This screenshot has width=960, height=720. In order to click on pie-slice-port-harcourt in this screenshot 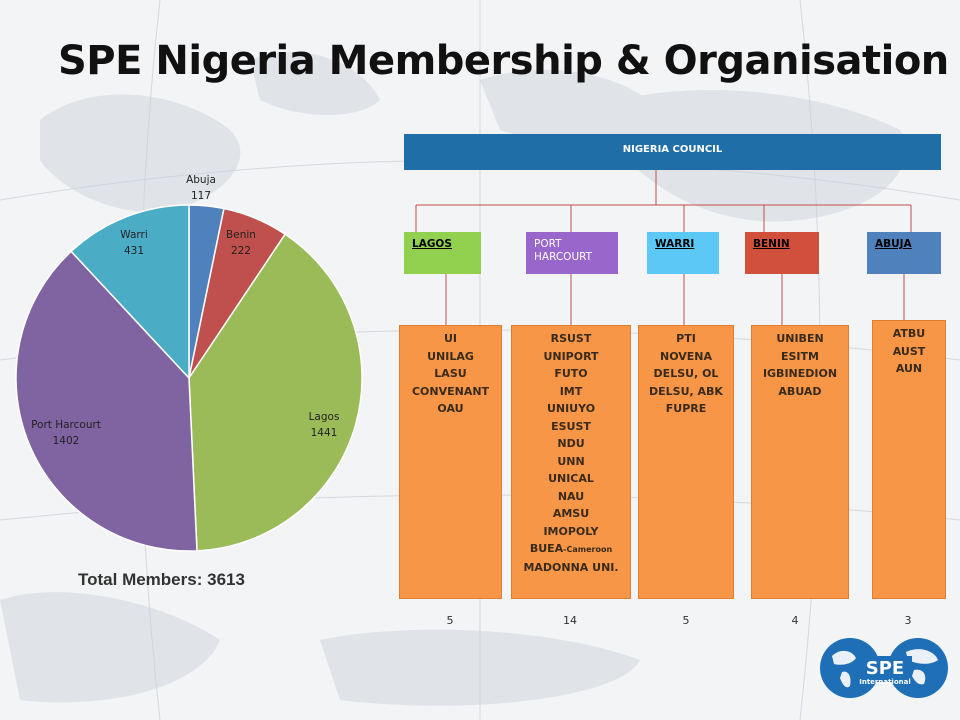, I will do `click(106, 401)`.